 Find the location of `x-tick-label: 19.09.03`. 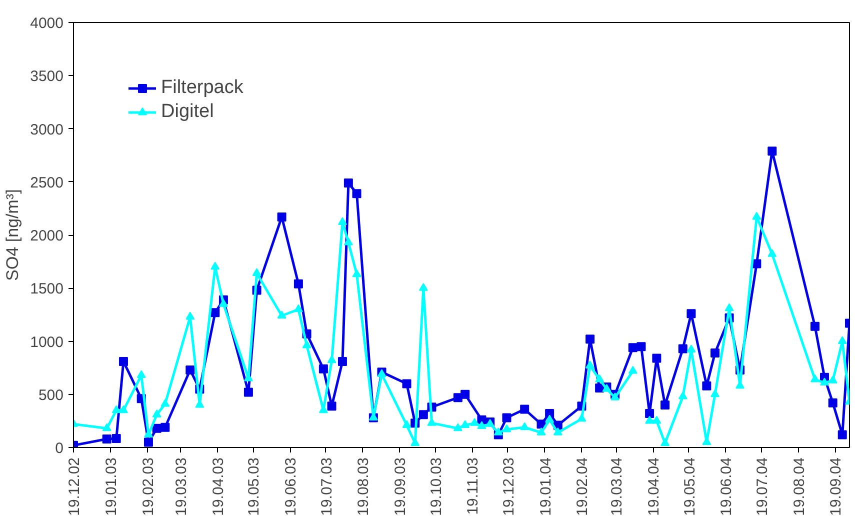

x-tick-label: 19.09.03 is located at coordinates (401, 487).